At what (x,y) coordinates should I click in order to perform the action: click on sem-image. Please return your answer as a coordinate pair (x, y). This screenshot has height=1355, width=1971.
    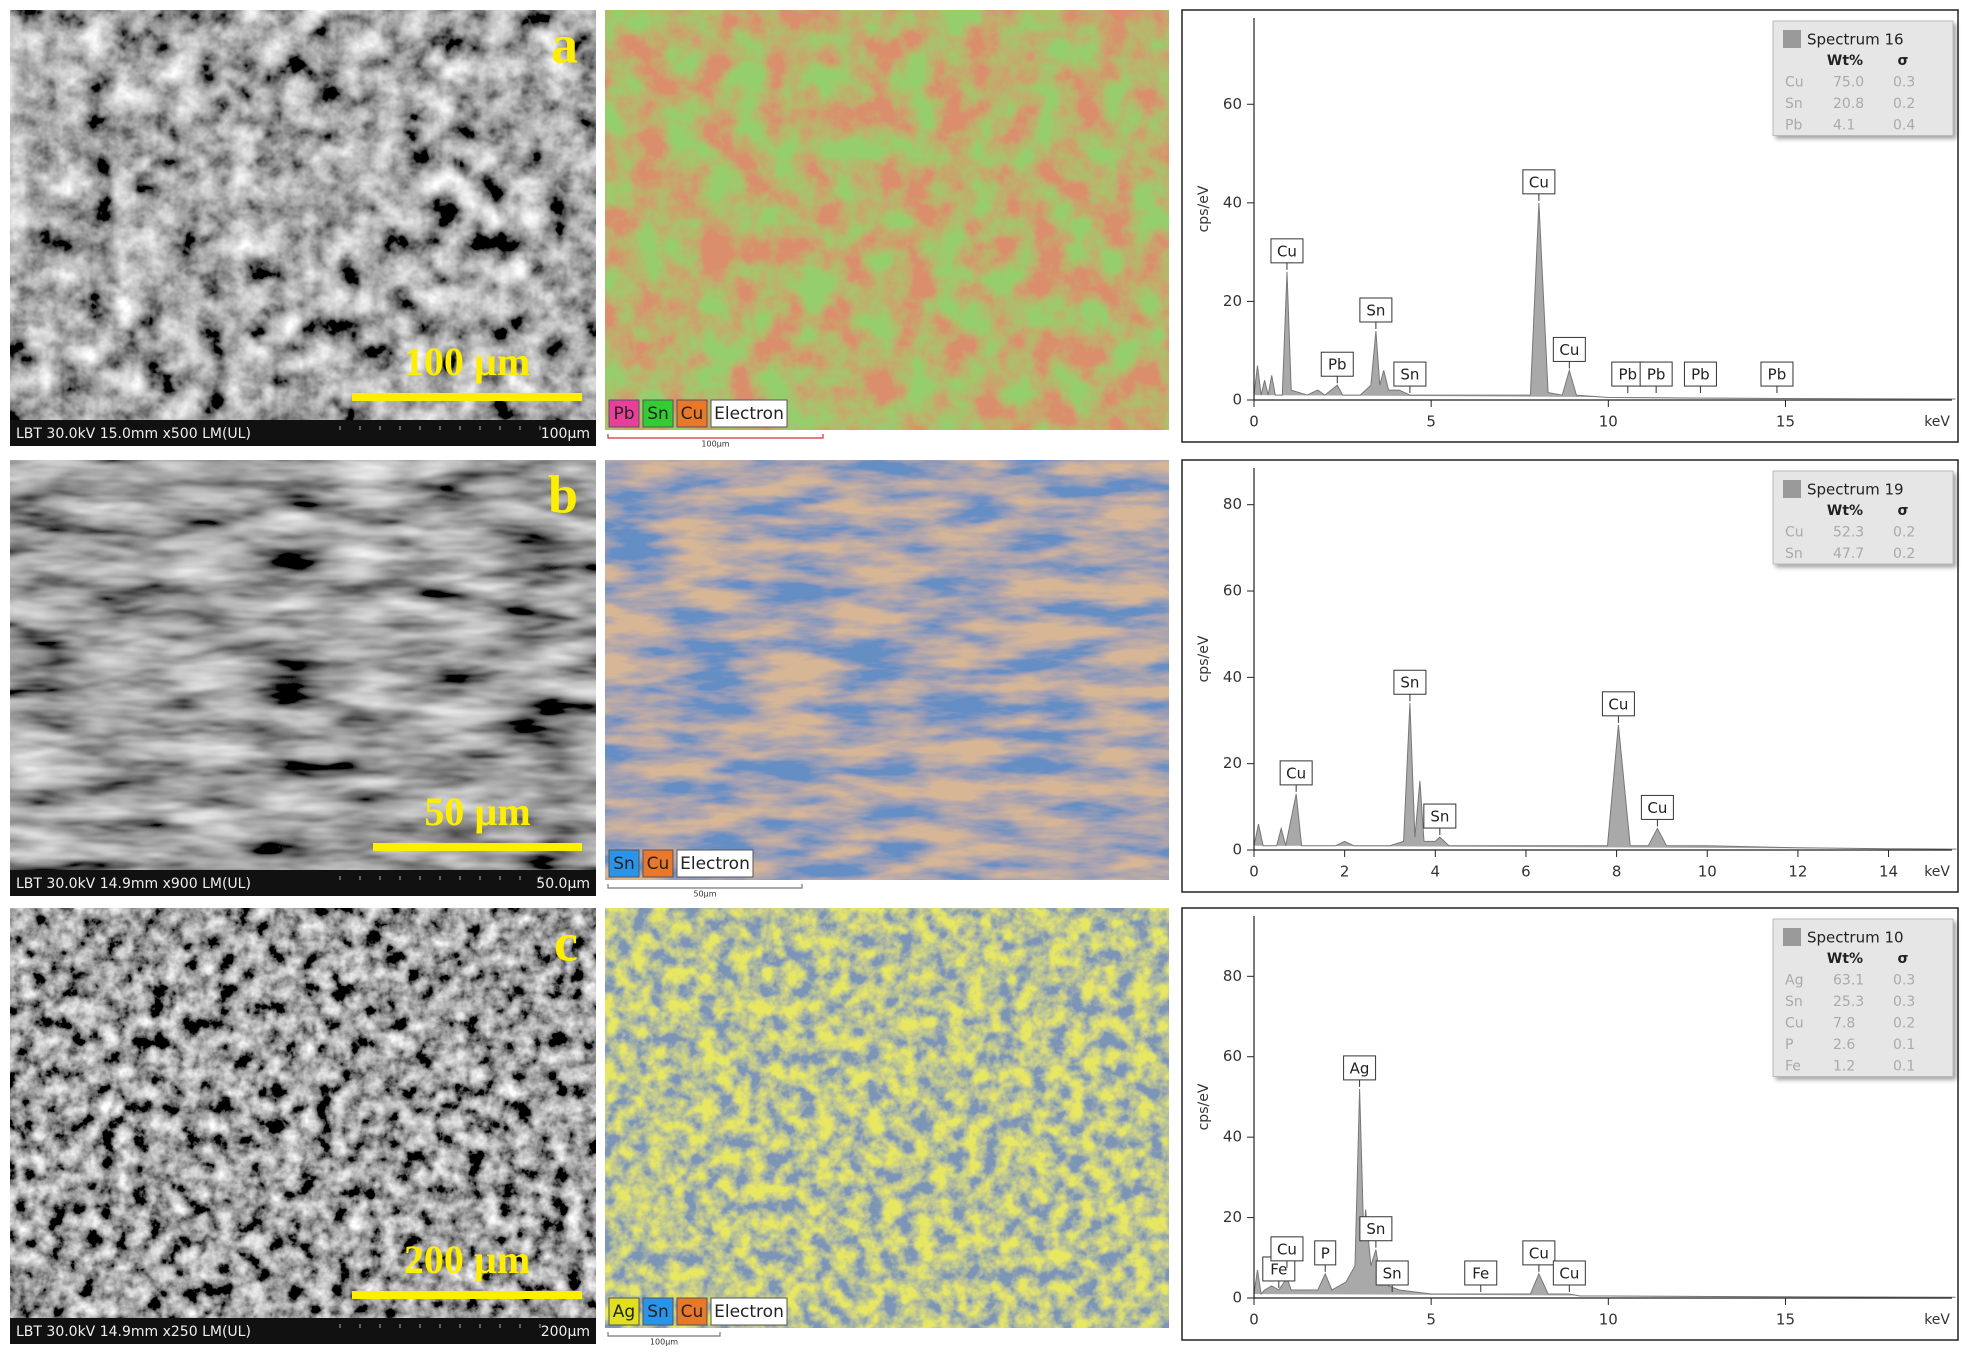
    Looking at the image, I should click on (303, 1113).